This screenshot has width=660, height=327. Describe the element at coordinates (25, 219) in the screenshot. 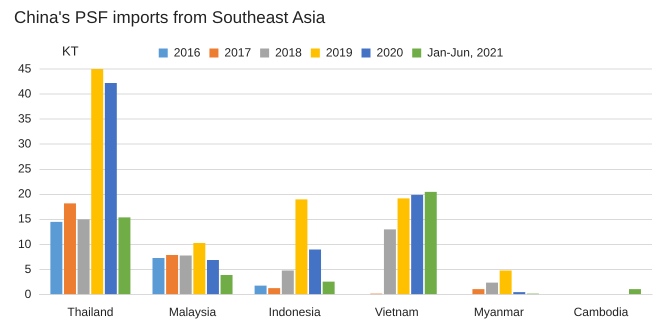

I see `y-tick-label: 15` at that location.